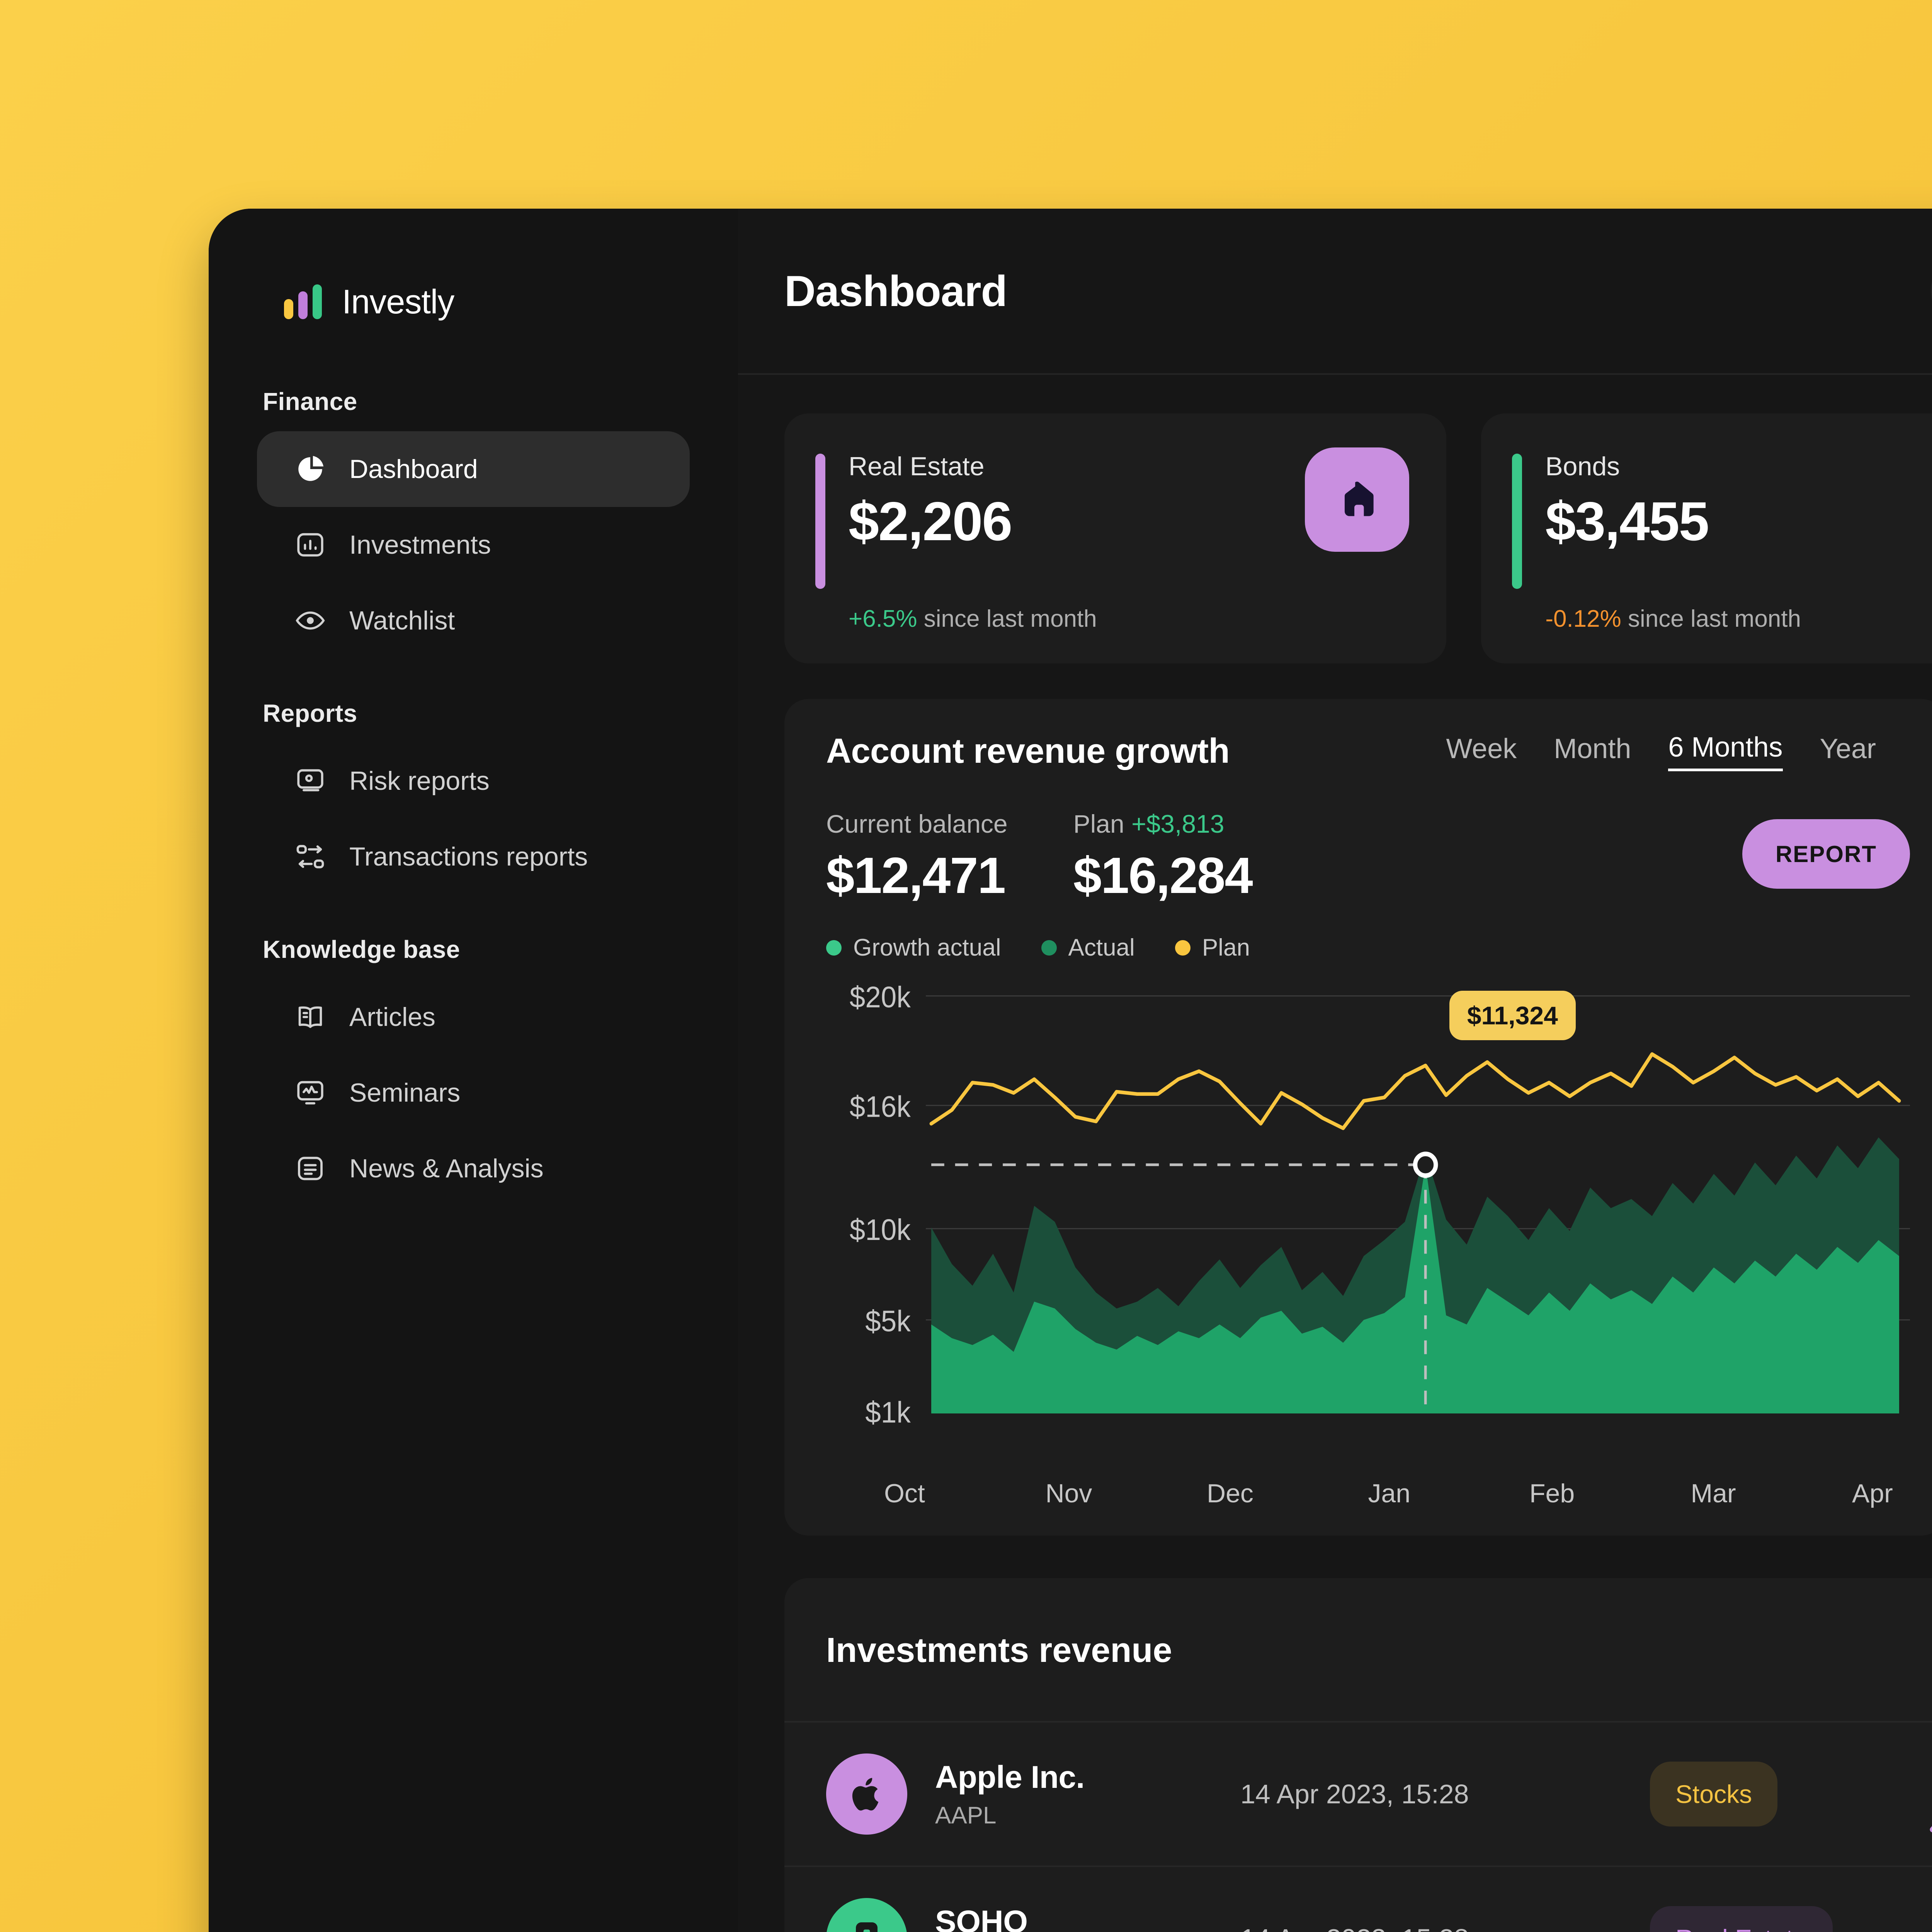 The height and width of the screenshot is (1932, 1932). I want to click on panel-title: Investments revenue, so click(999, 1651).